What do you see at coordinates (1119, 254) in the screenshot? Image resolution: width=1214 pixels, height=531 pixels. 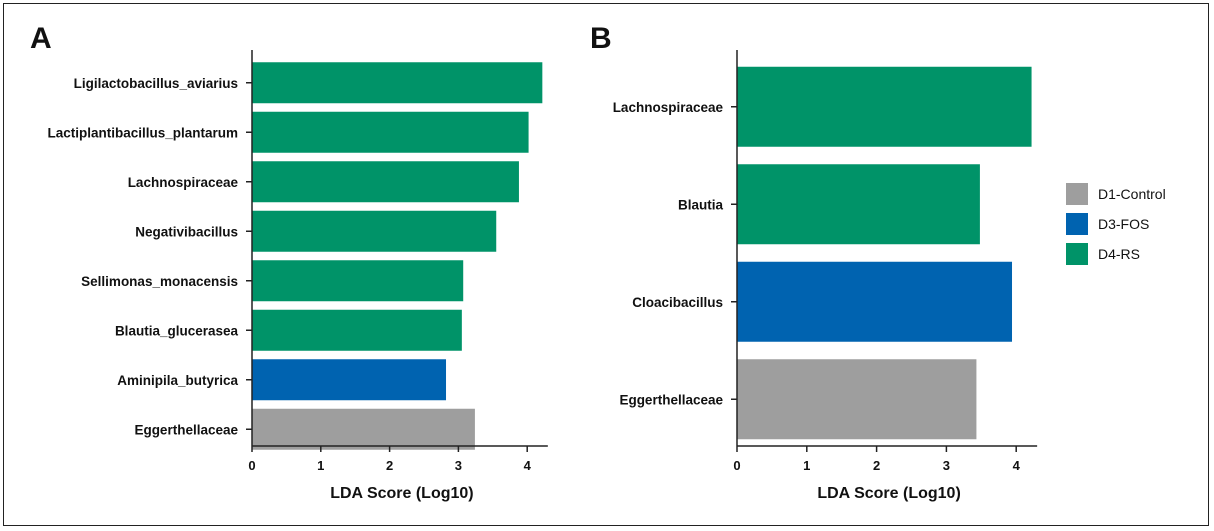 I see `legend-label: D4-RS` at bounding box center [1119, 254].